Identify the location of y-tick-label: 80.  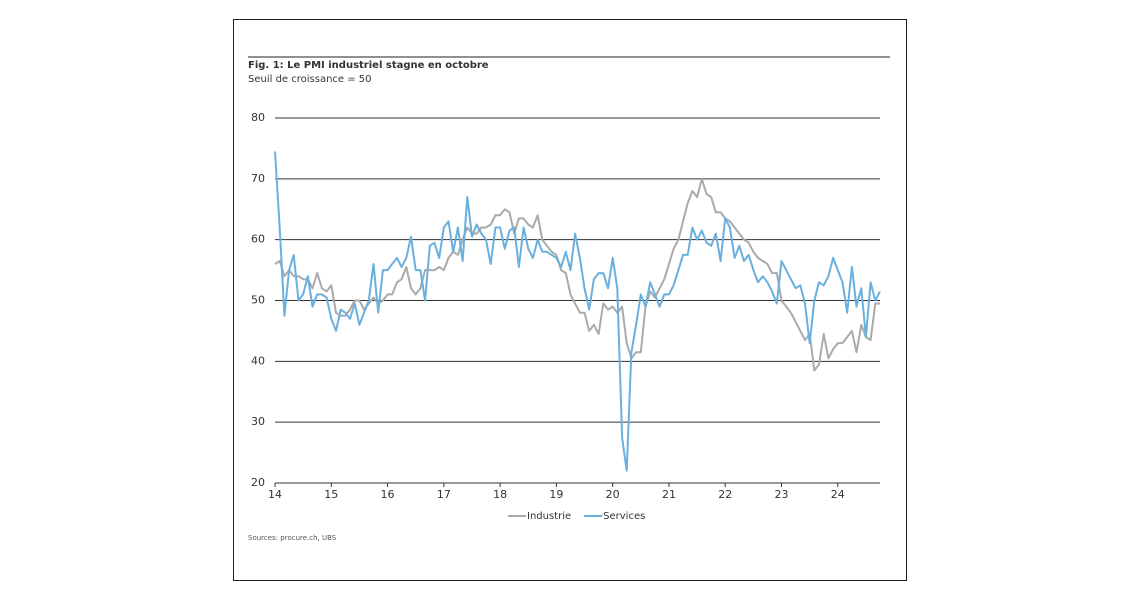
(258, 117).